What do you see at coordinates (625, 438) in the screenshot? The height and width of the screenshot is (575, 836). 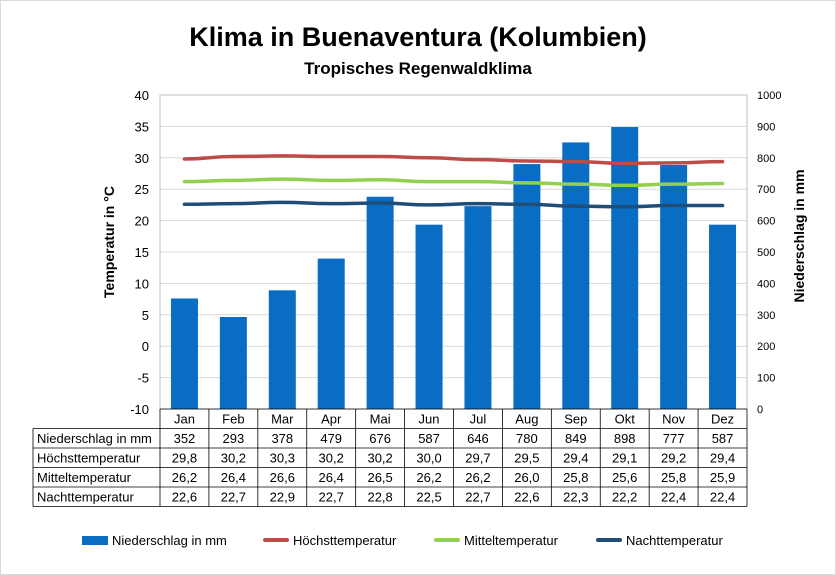 I see `data-label: 898` at bounding box center [625, 438].